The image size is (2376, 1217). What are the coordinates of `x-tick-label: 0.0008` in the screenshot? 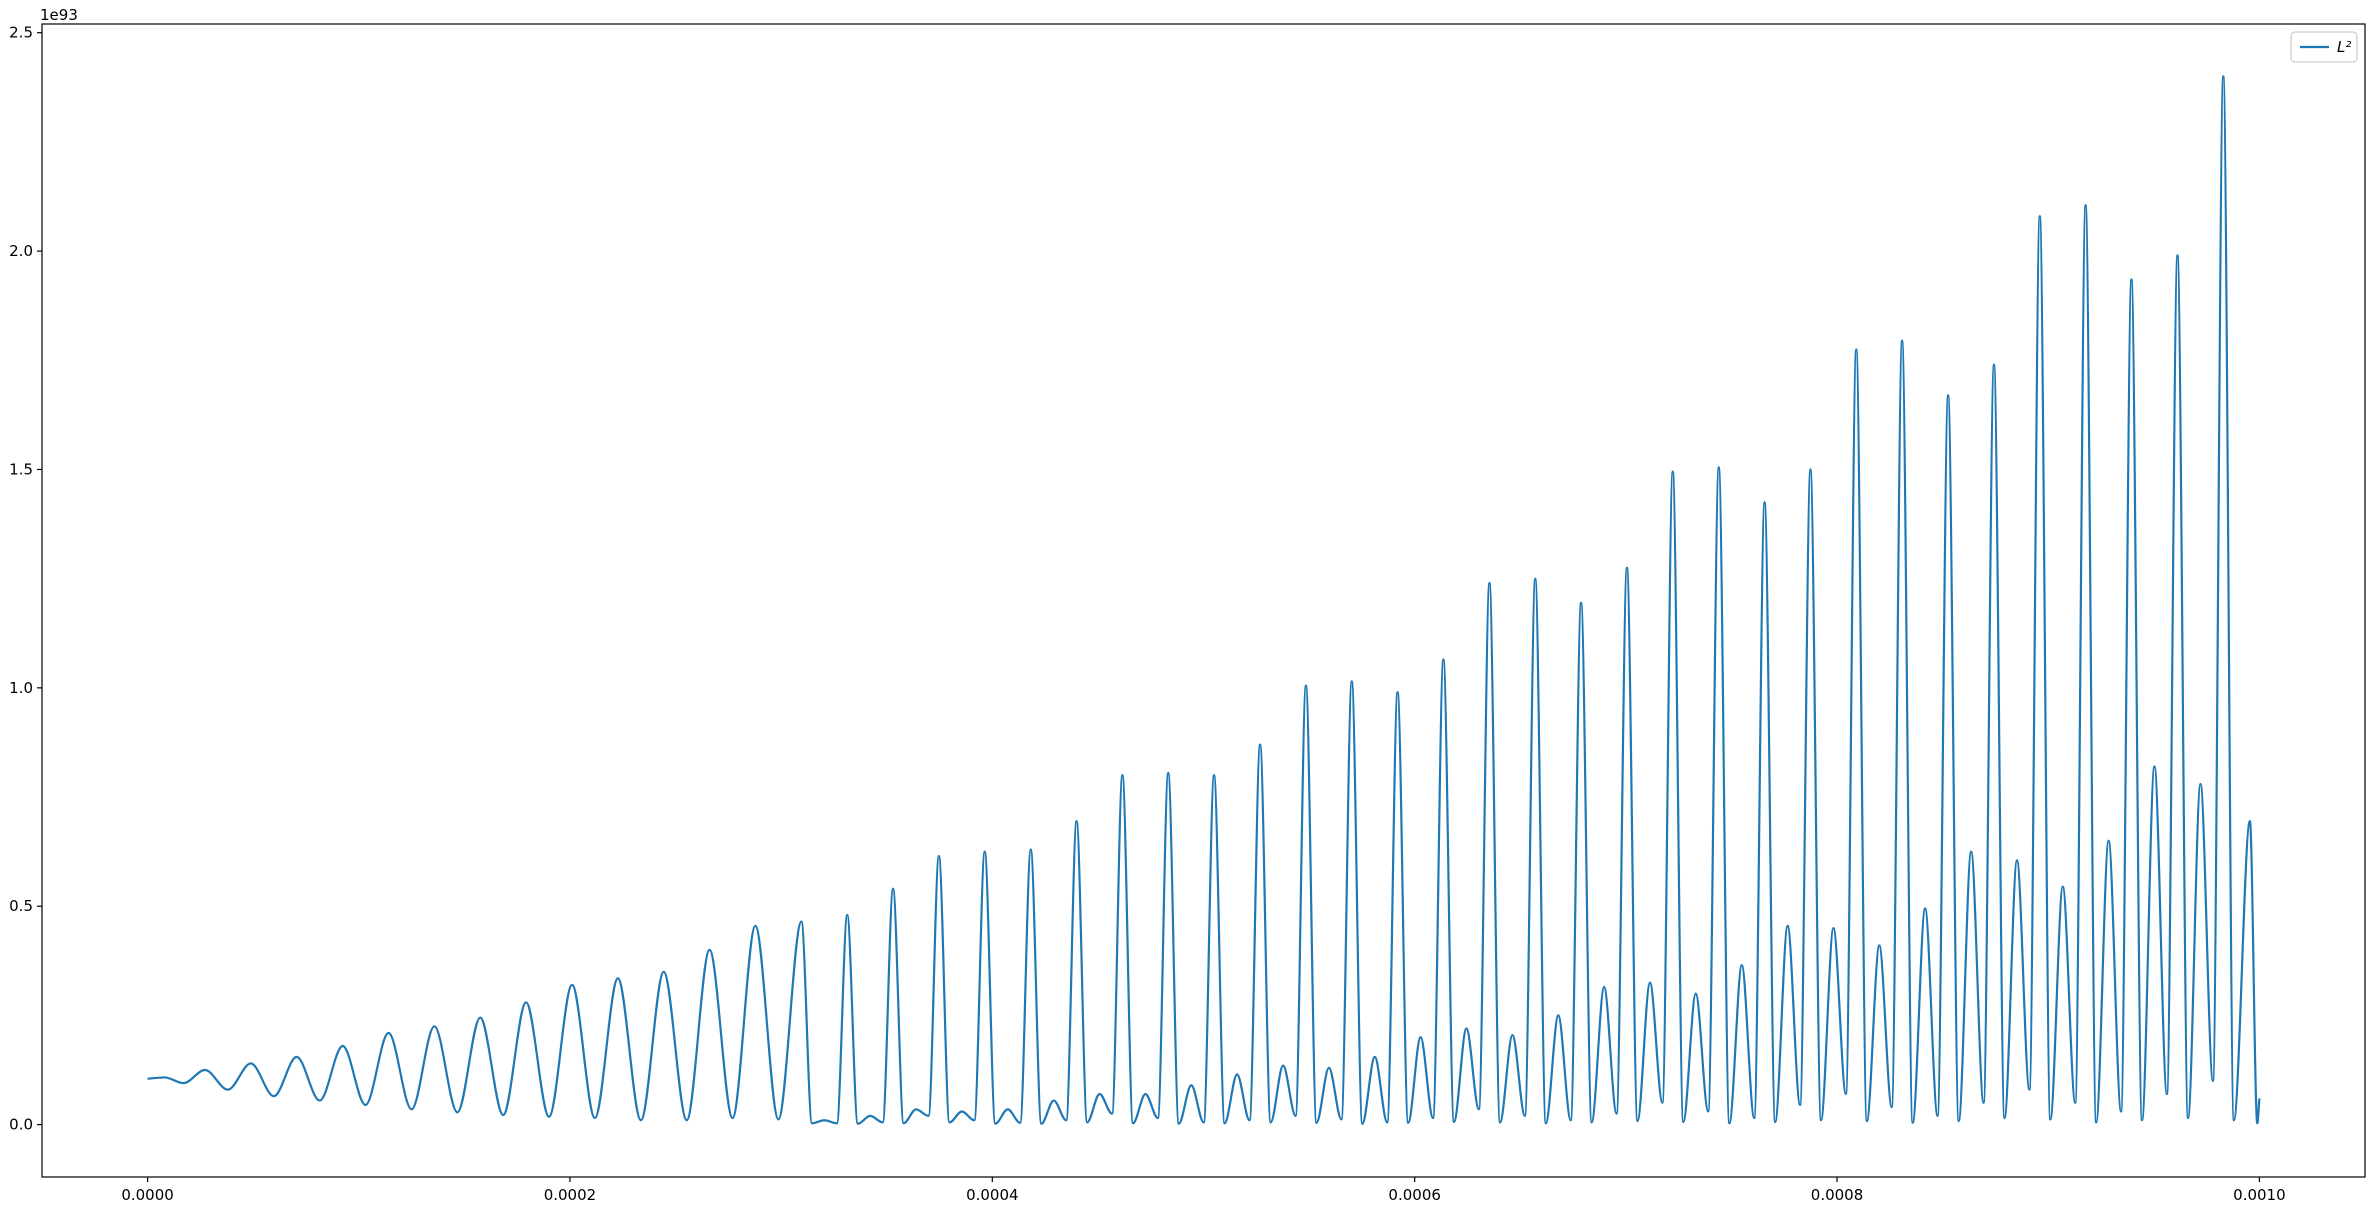 It's located at (1837, 1195).